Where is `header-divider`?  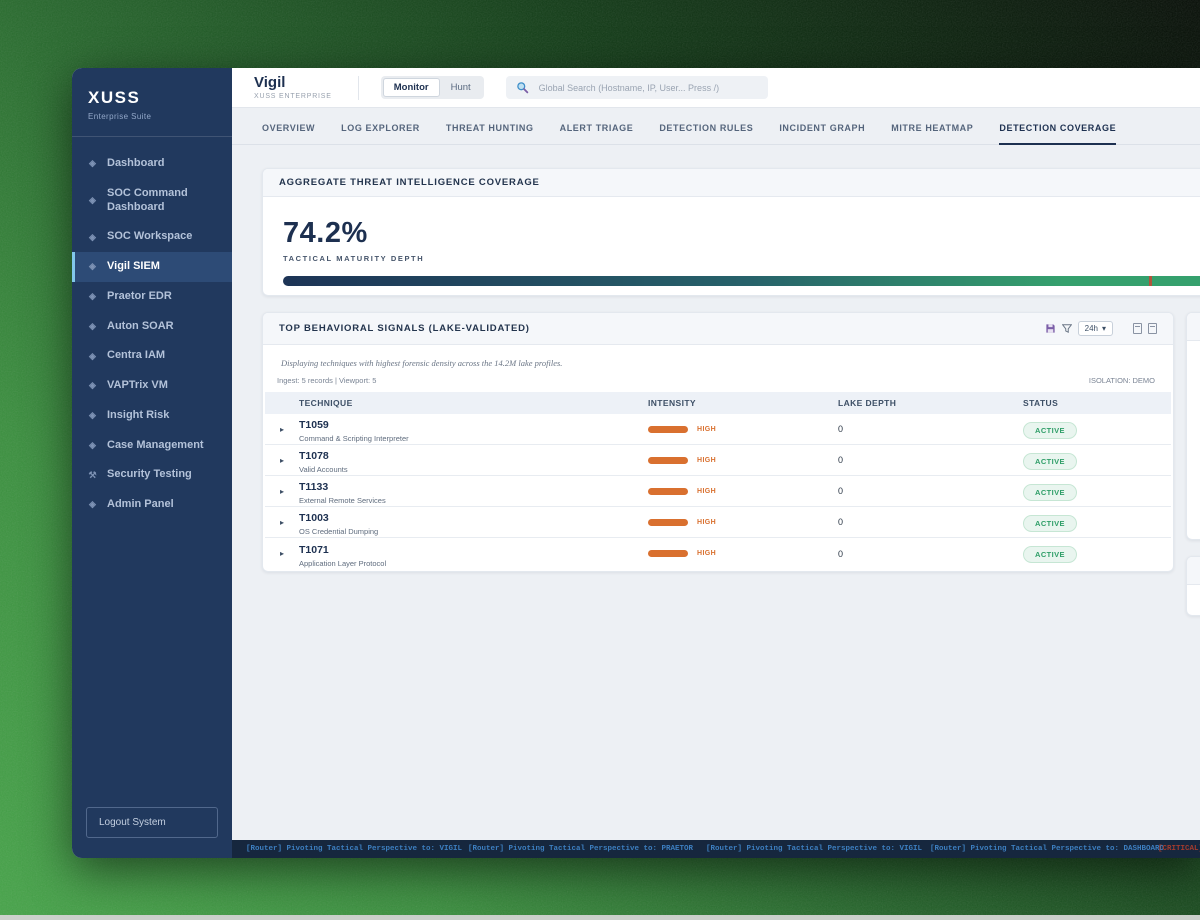 header-divider is located at coordinates (358, 87).